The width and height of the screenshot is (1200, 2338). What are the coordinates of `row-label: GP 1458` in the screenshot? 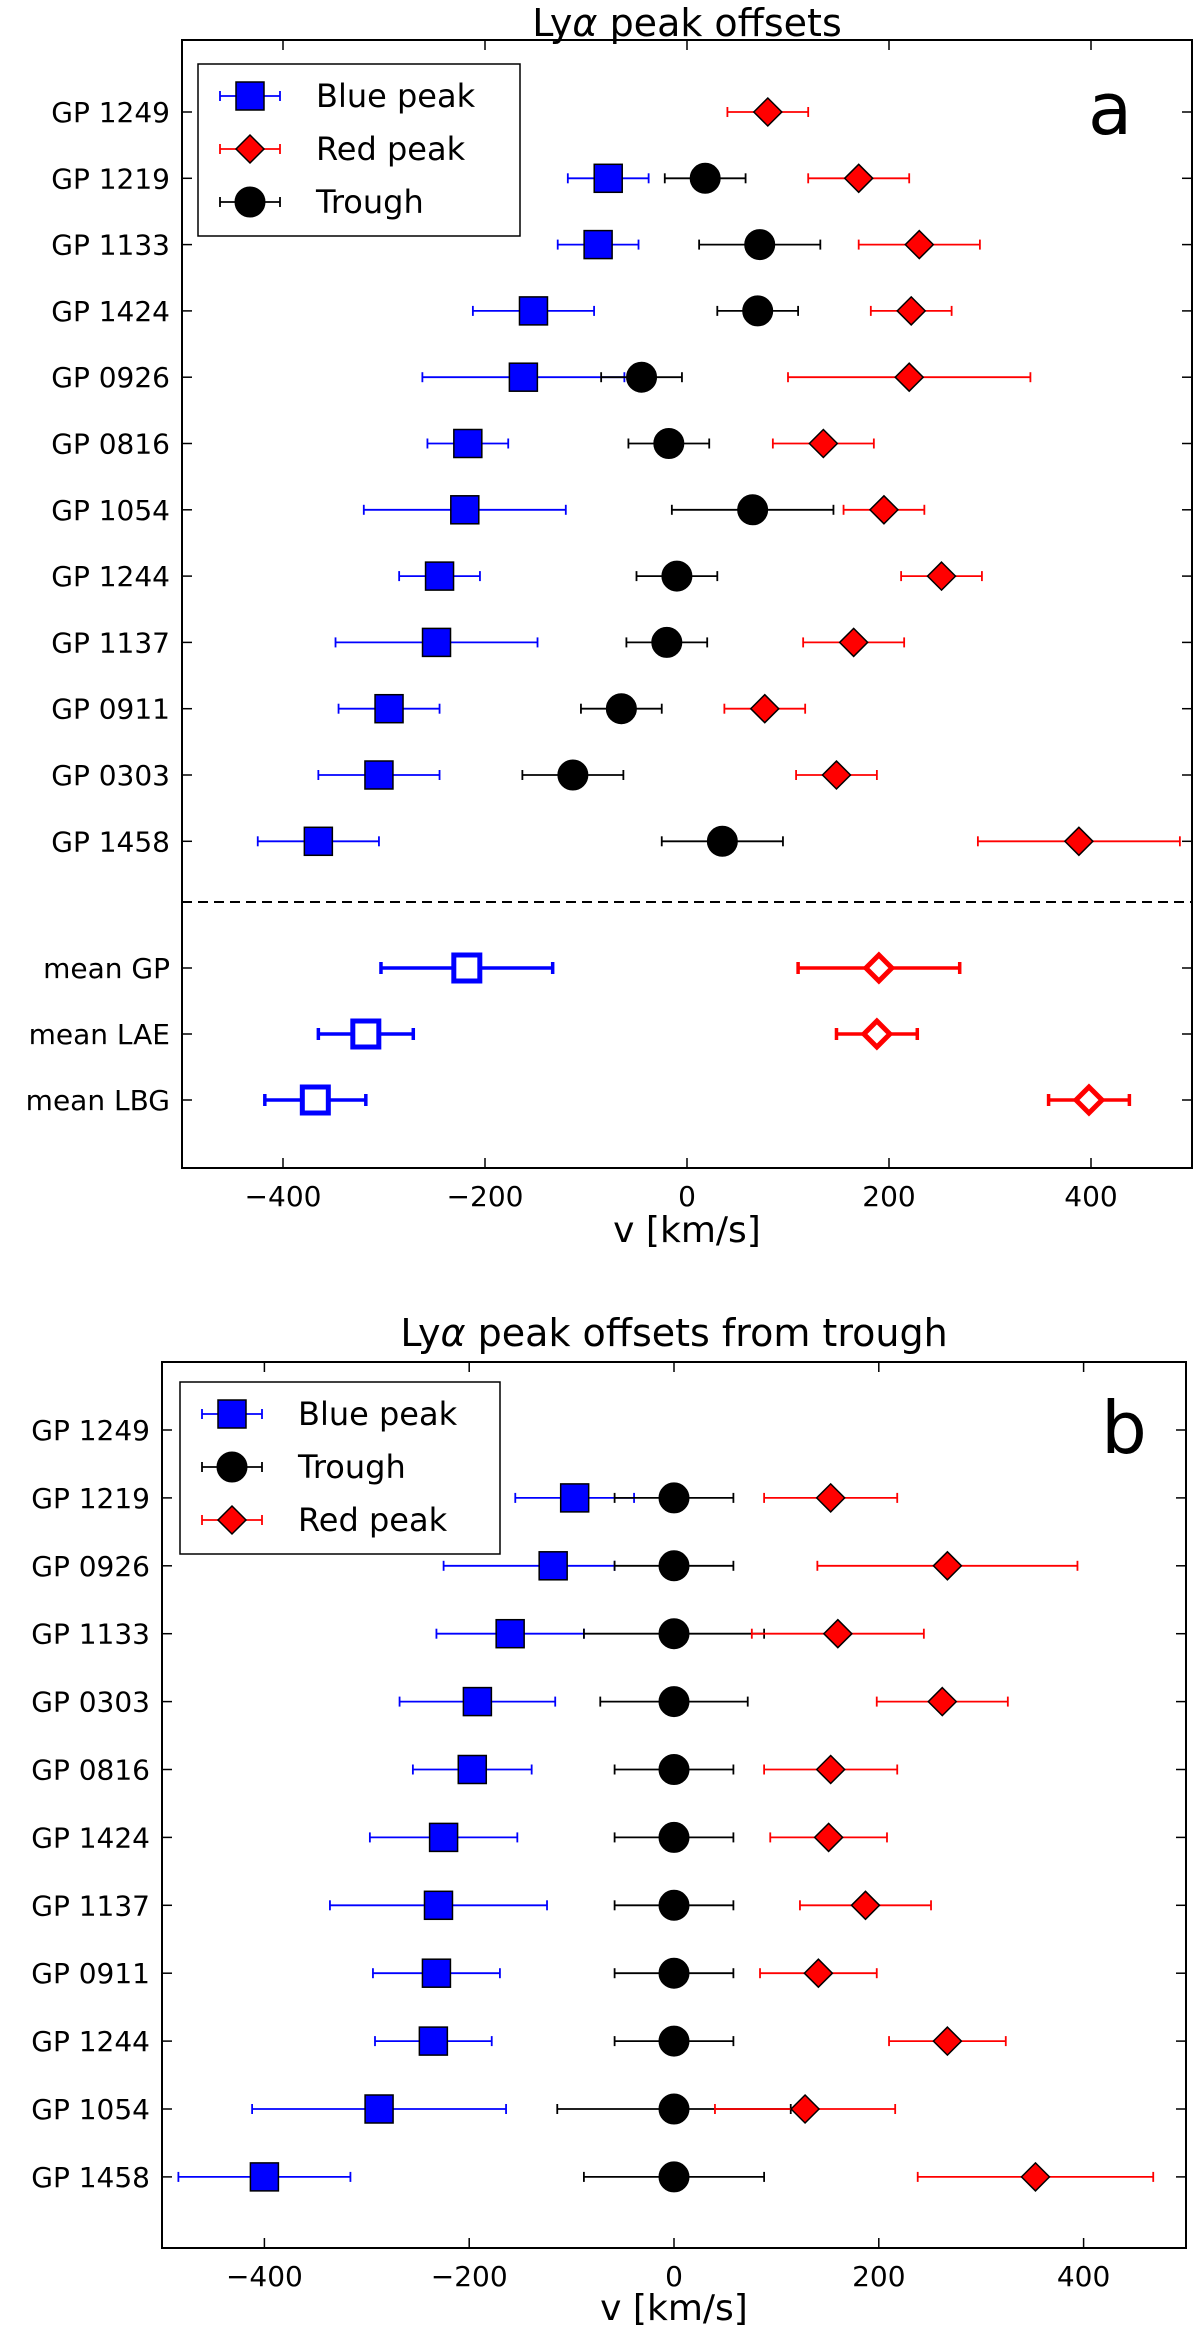 It's located at (90, 2177).